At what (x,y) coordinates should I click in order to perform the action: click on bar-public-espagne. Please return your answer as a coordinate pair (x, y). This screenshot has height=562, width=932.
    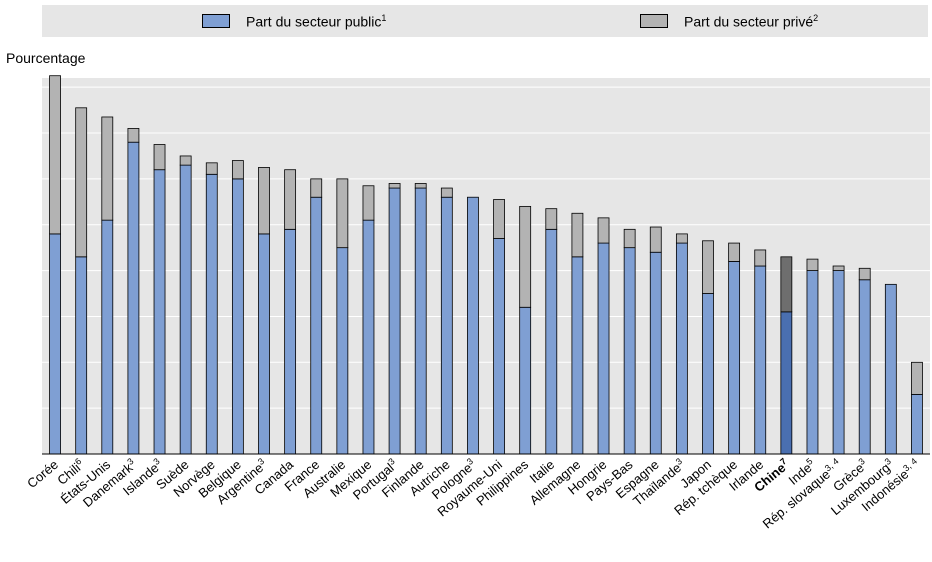
    Looking at the image, I should click on (655, 353).